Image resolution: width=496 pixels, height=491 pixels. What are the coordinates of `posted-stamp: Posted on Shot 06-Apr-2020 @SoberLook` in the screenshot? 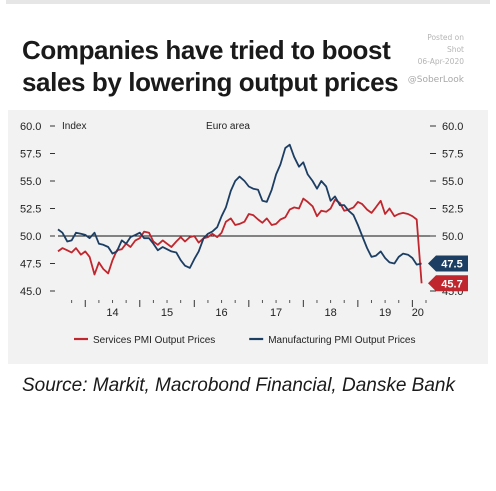 It's located at (424, 59).